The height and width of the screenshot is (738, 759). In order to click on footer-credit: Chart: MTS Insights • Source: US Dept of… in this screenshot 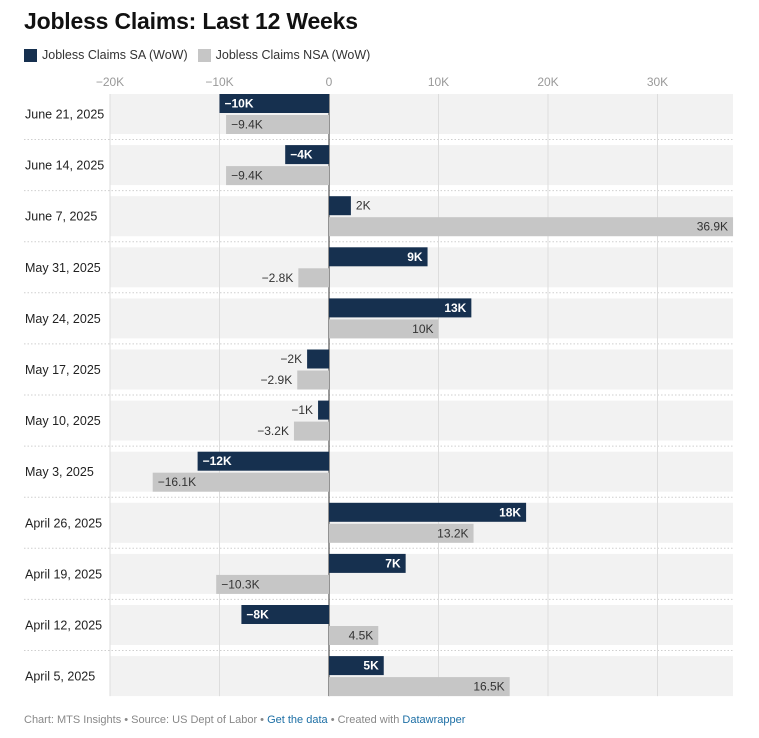, I will do `click(146, 720)`.